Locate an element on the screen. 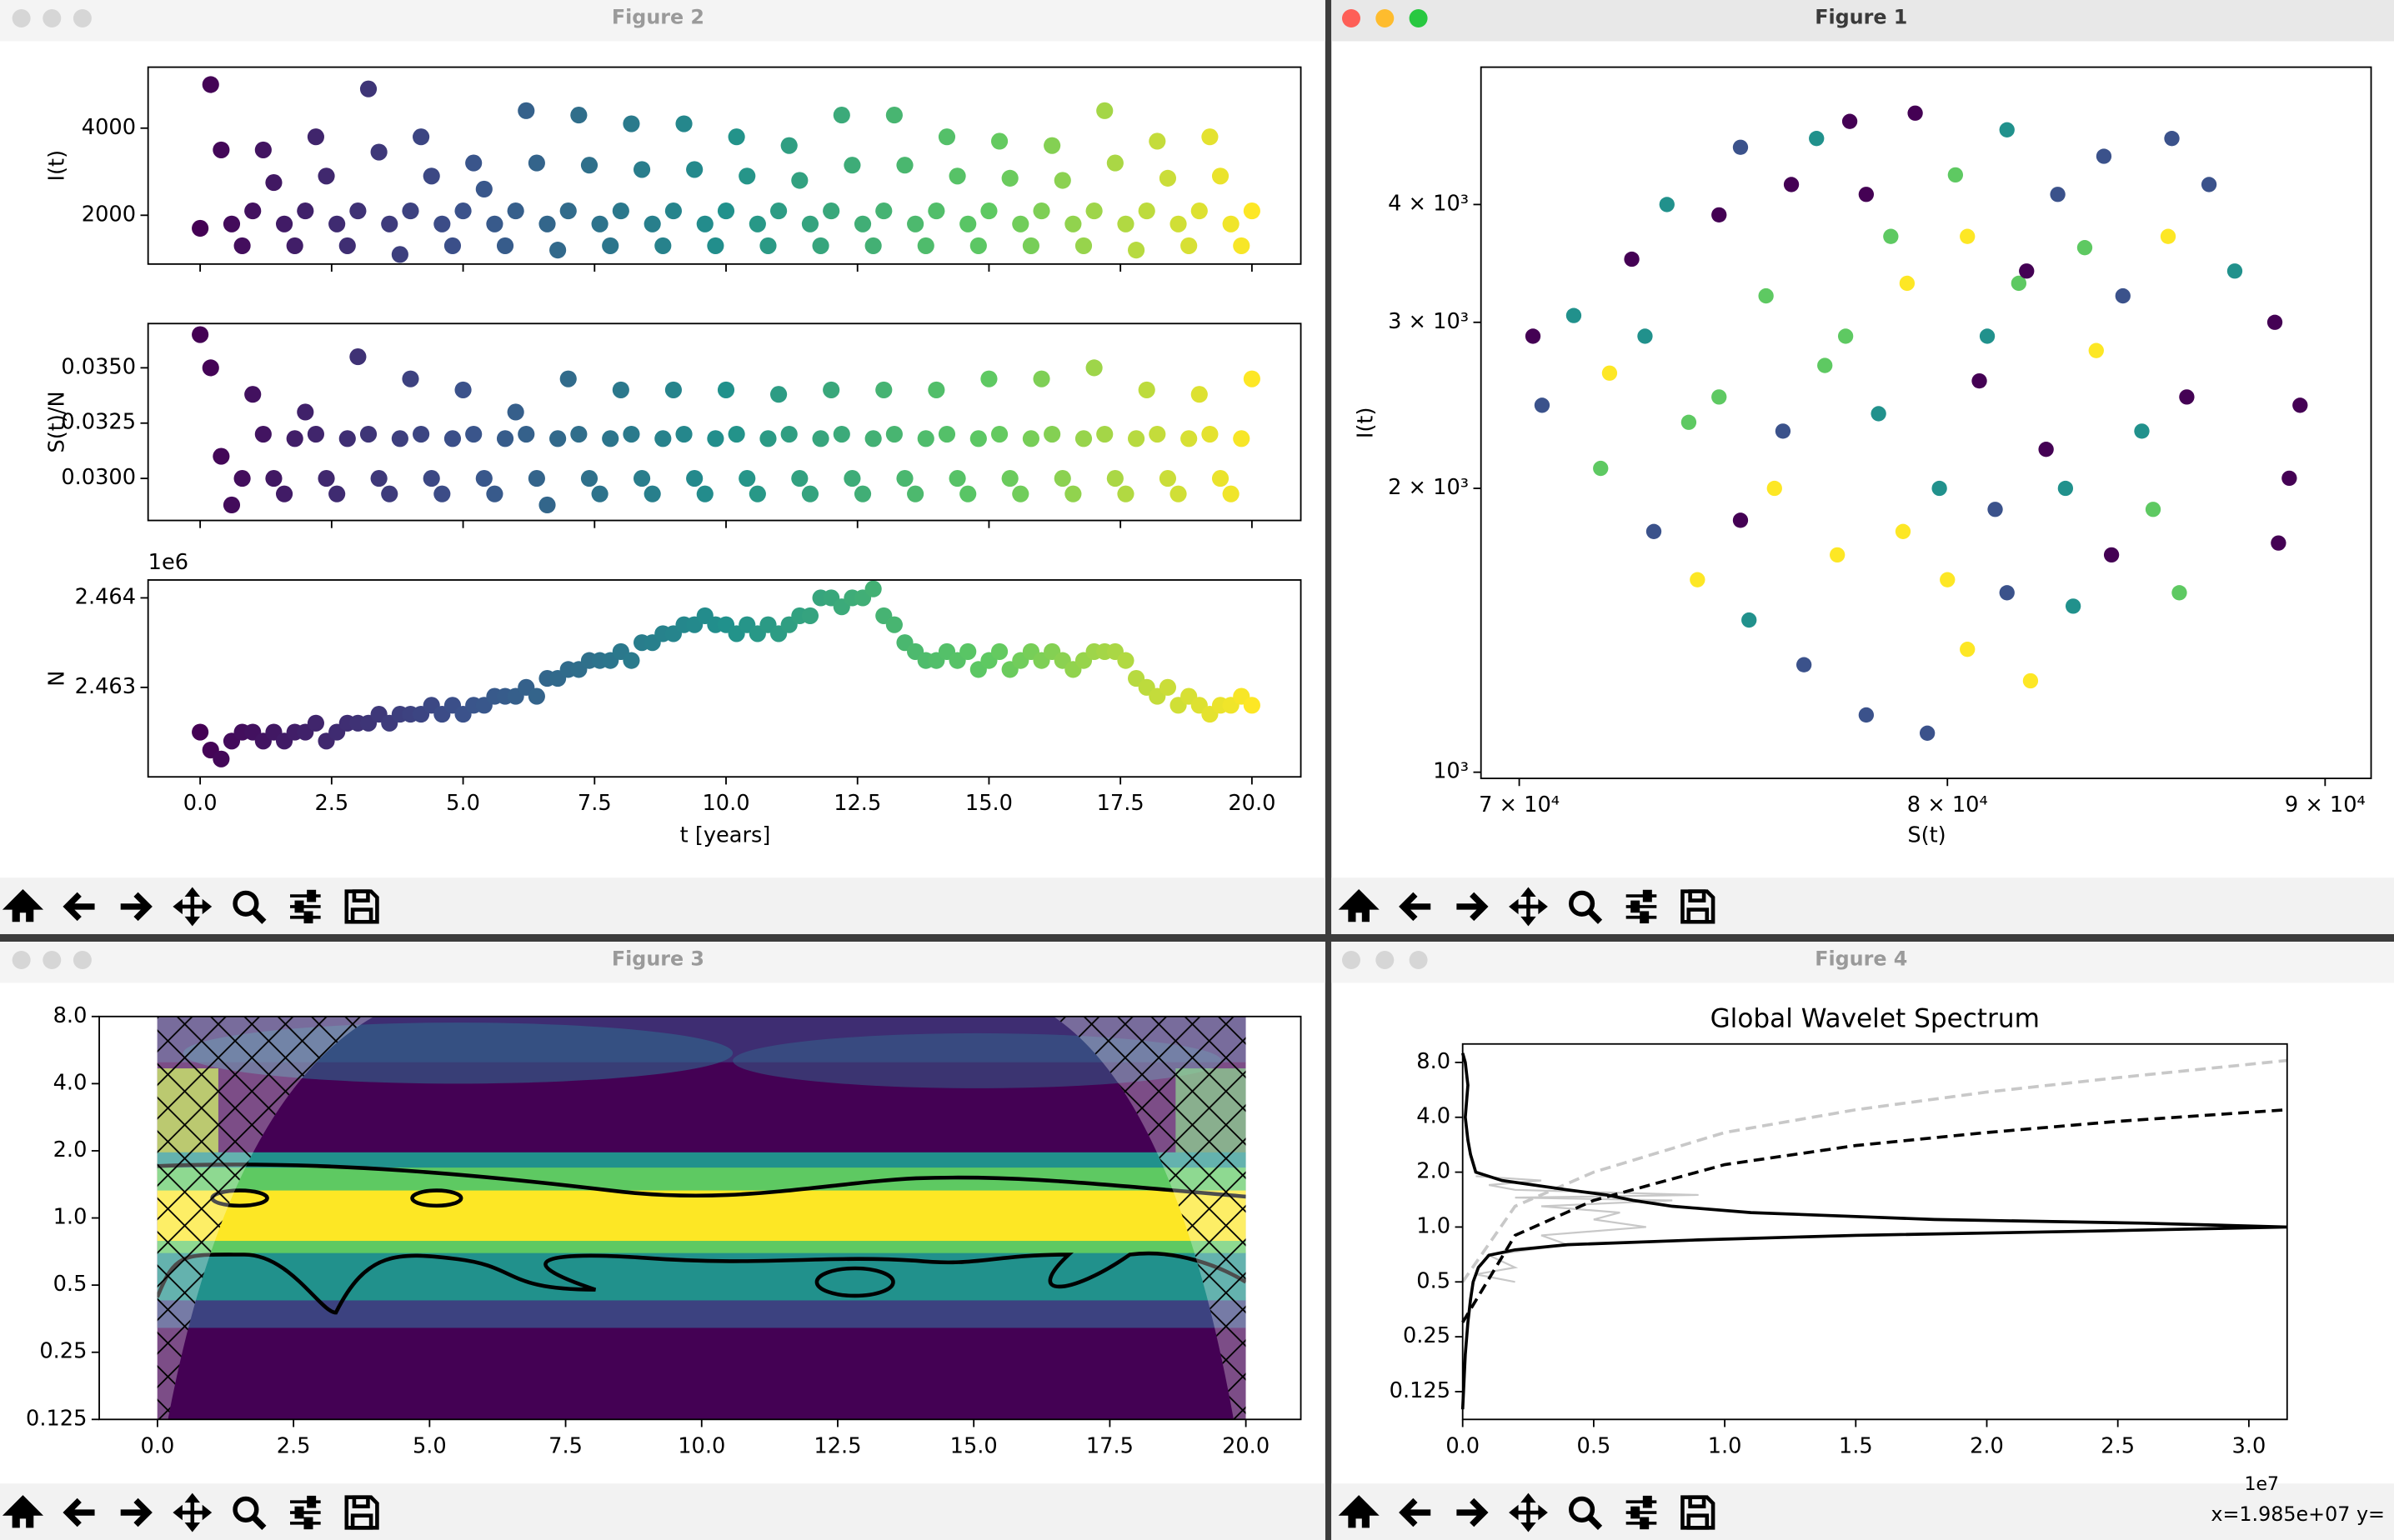 This screenshot has height=1540, width=2394. x-tick-label: 8 × 10⁴ is located at coordinates (1947, 805).